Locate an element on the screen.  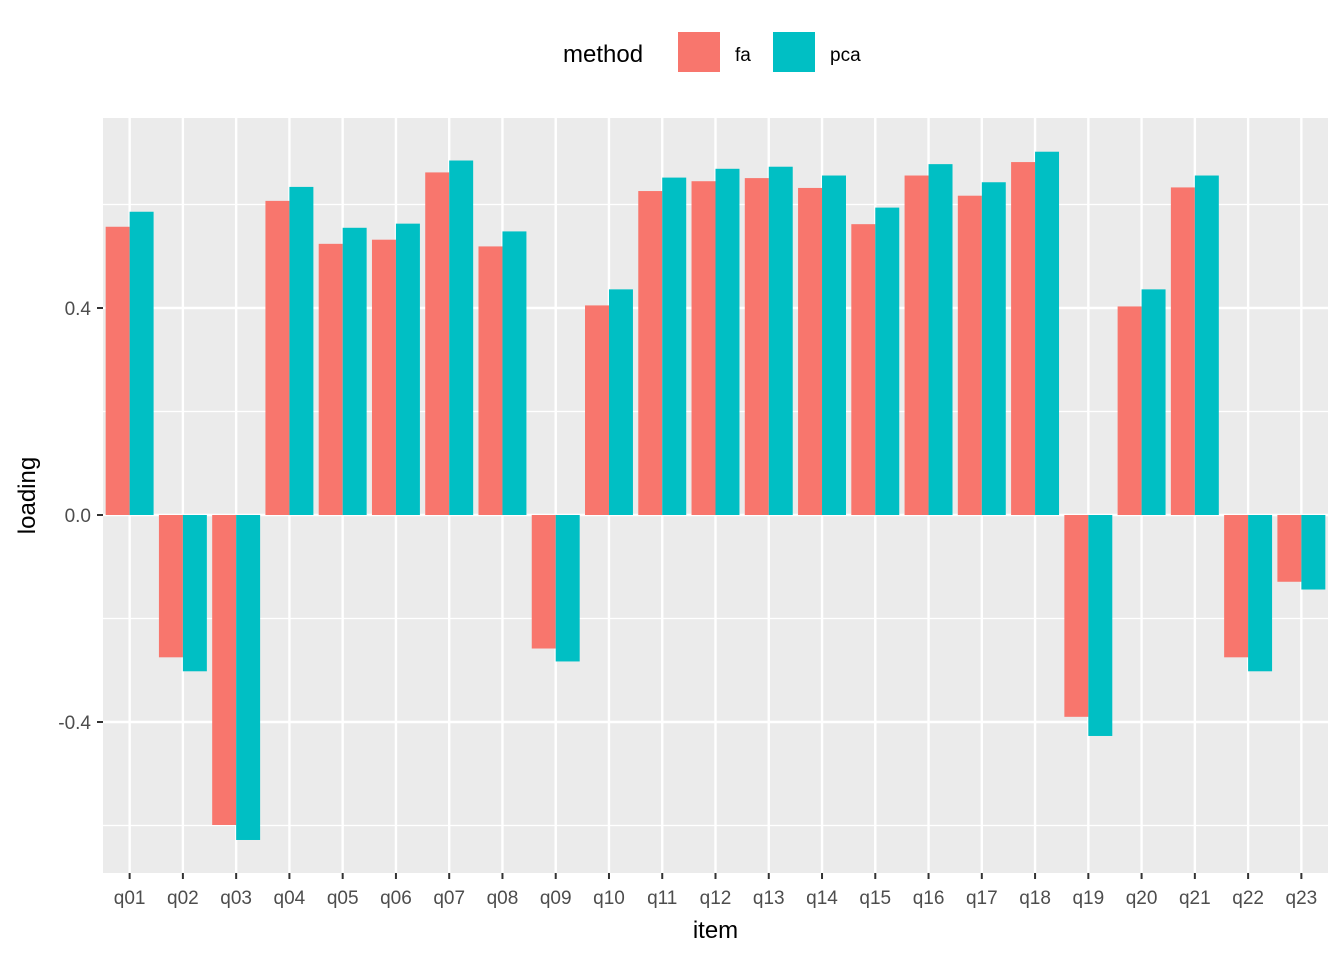
bar-fa-q10 is located at coordinates (597, 410).